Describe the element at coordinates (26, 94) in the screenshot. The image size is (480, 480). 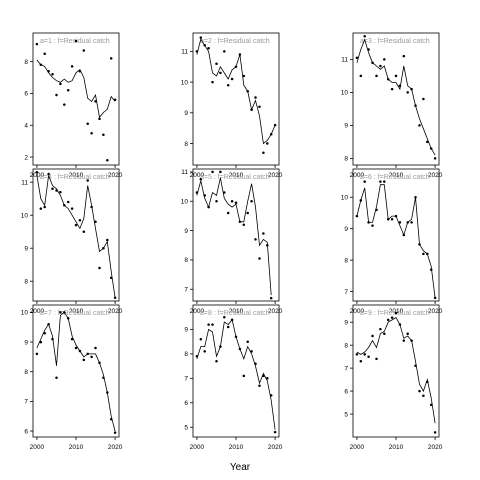
I see `y-tick-label: 6` at that location.